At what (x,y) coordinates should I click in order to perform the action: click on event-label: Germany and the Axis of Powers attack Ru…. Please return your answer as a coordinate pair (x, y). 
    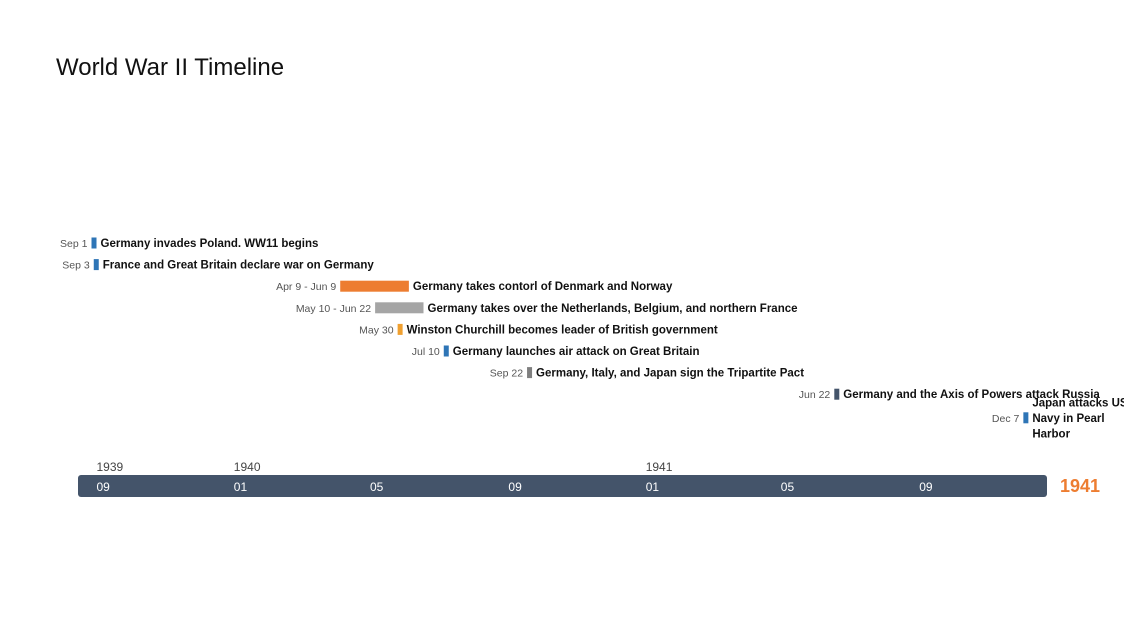
    Looking at the image, I should click on (971, 395).